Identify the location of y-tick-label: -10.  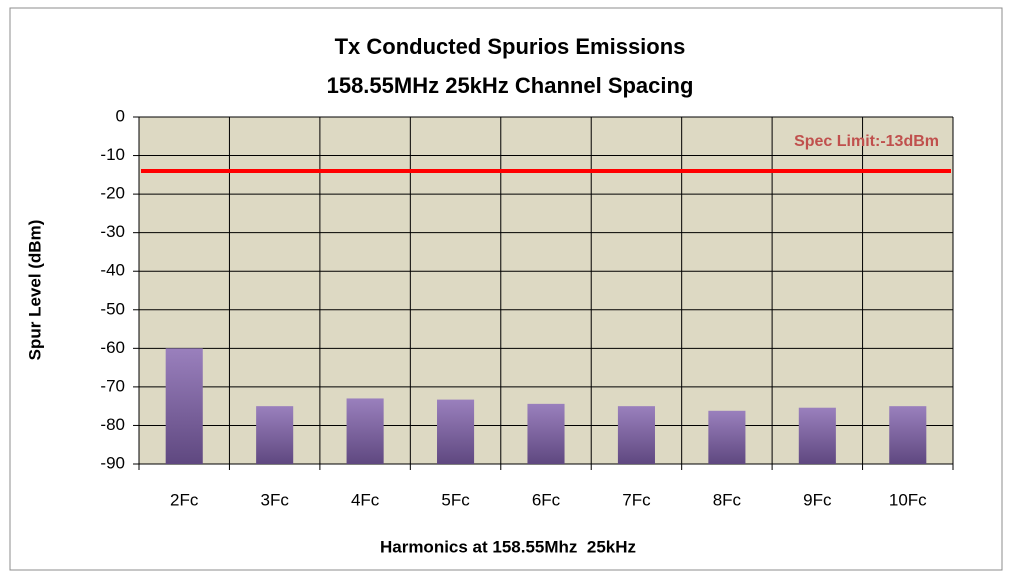
(112, 154).